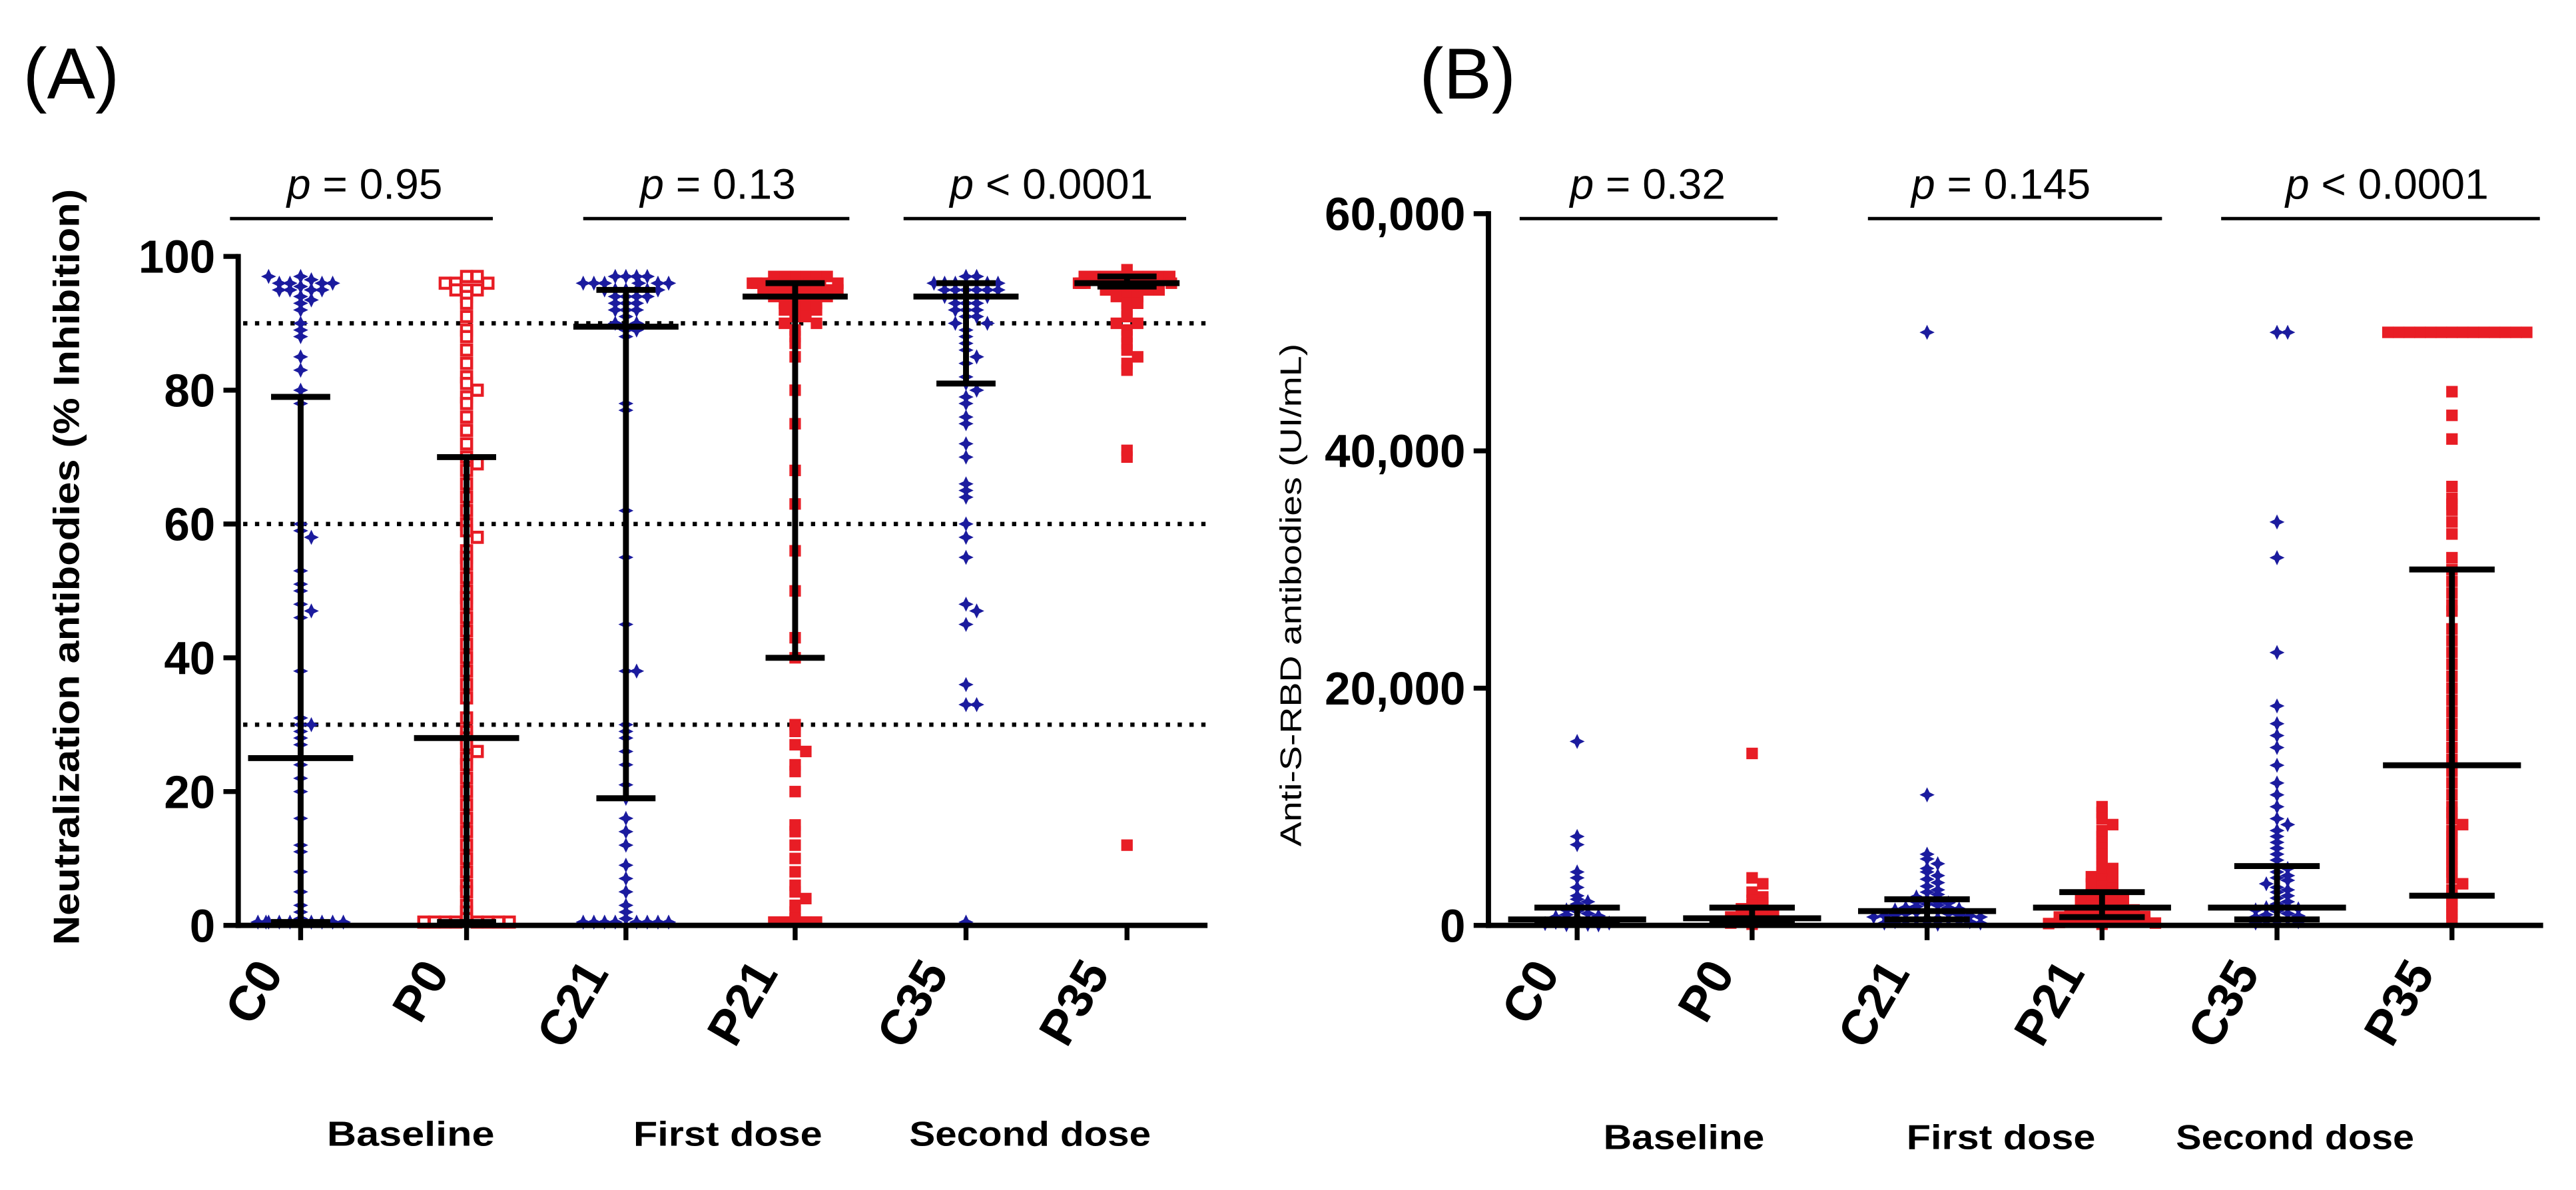  What do you see at coordinates (1647, 184) in the screenshot?
I see `p-value-baseline-b: p = 0.32` at bounding box center [1647, 184].